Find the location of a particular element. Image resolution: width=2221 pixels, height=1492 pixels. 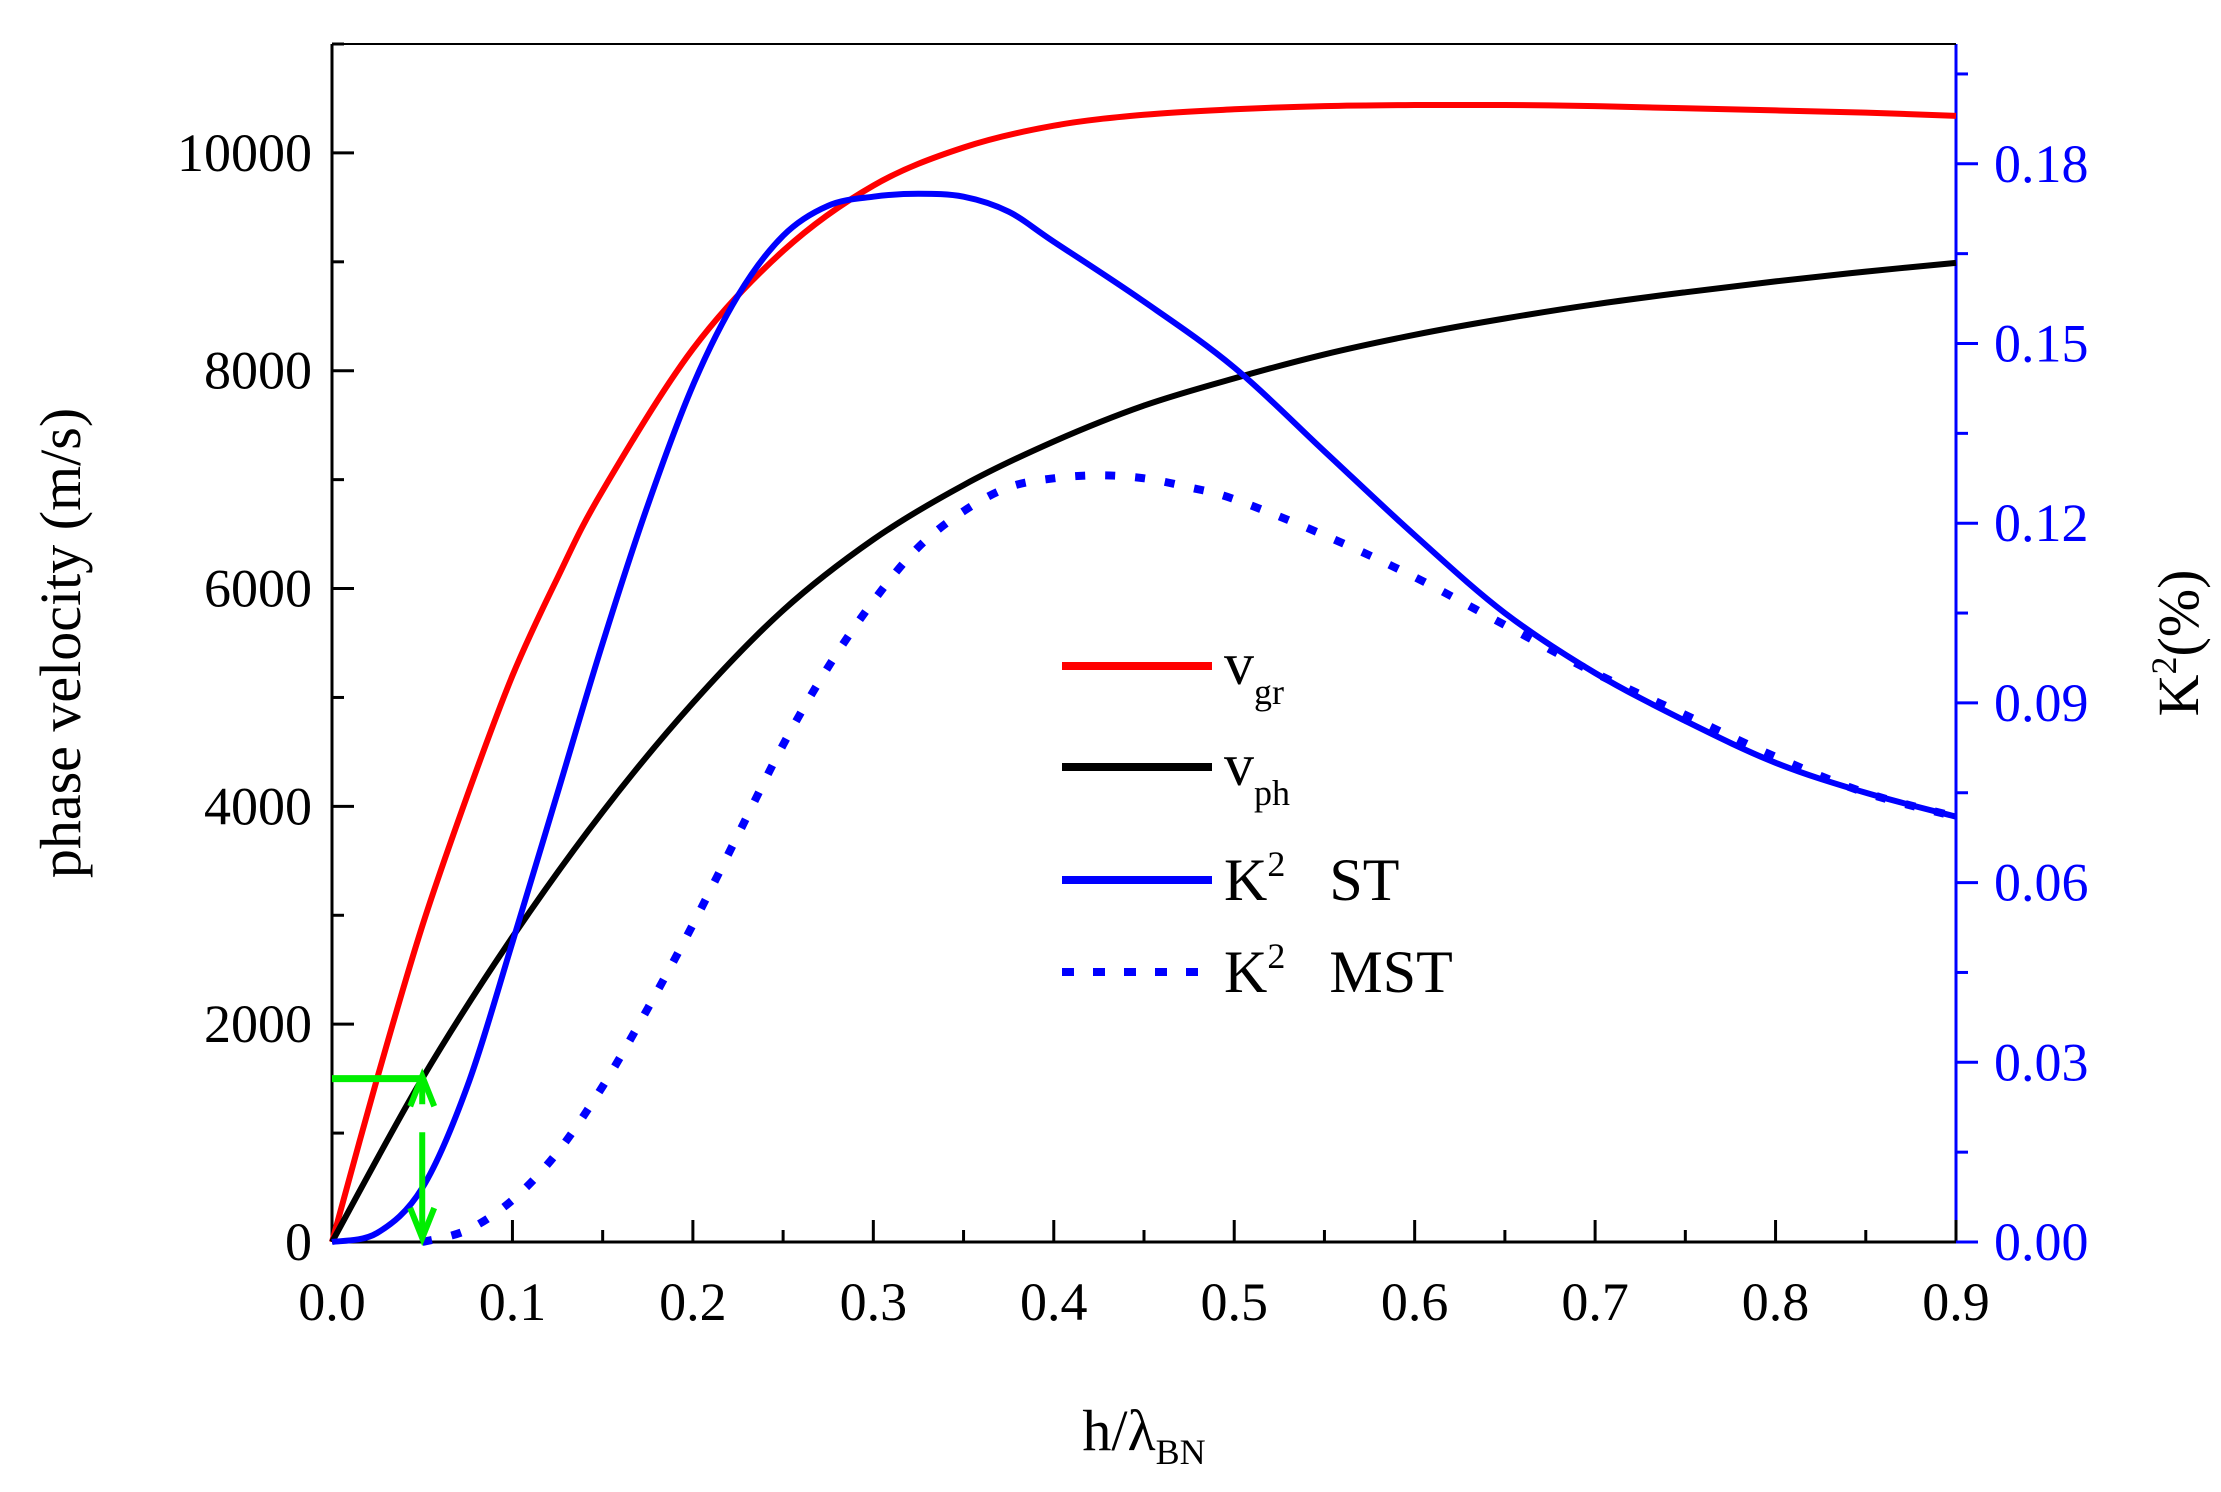

x-tick-label: 0.5 is located at coordinates (1234, 1302).